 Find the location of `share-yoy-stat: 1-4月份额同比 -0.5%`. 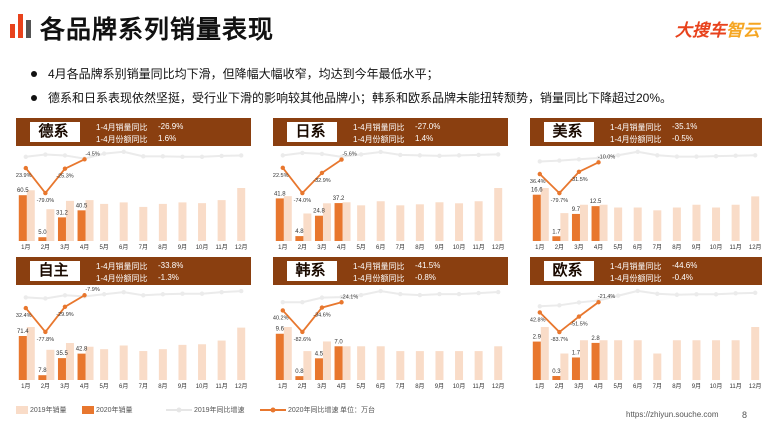

share-yoy-stat: 1-4月份额同比 -0.5% is located at coordinates (651, 139).